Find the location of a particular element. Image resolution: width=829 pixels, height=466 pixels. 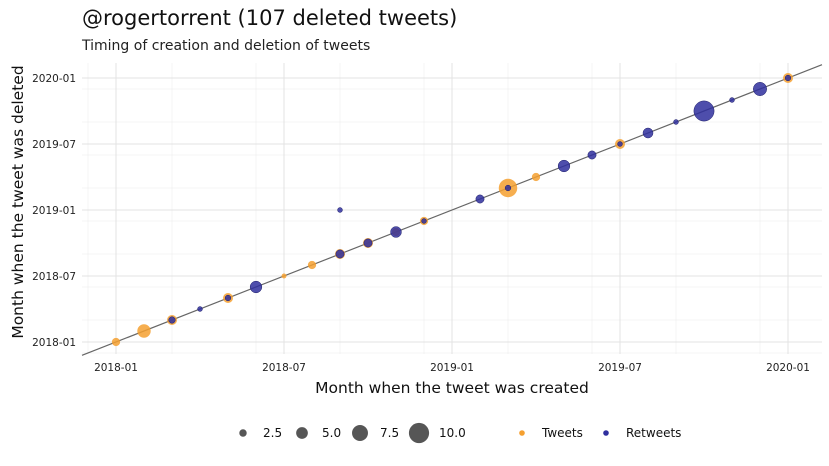

x-axis-label: Month when the tweet was created is located at coordinates (452, 388).